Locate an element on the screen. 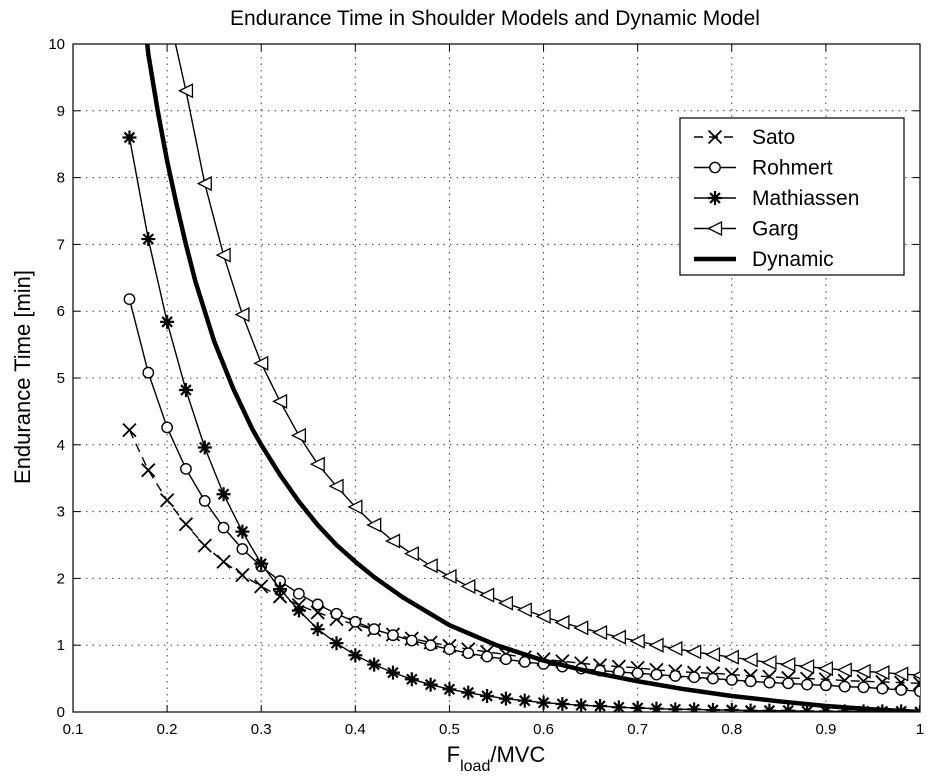 This screenshot has height=783, width=928. legend: Sato Rohmert Mathiassen Garg Dynamic is located at coordinates (792, 196).